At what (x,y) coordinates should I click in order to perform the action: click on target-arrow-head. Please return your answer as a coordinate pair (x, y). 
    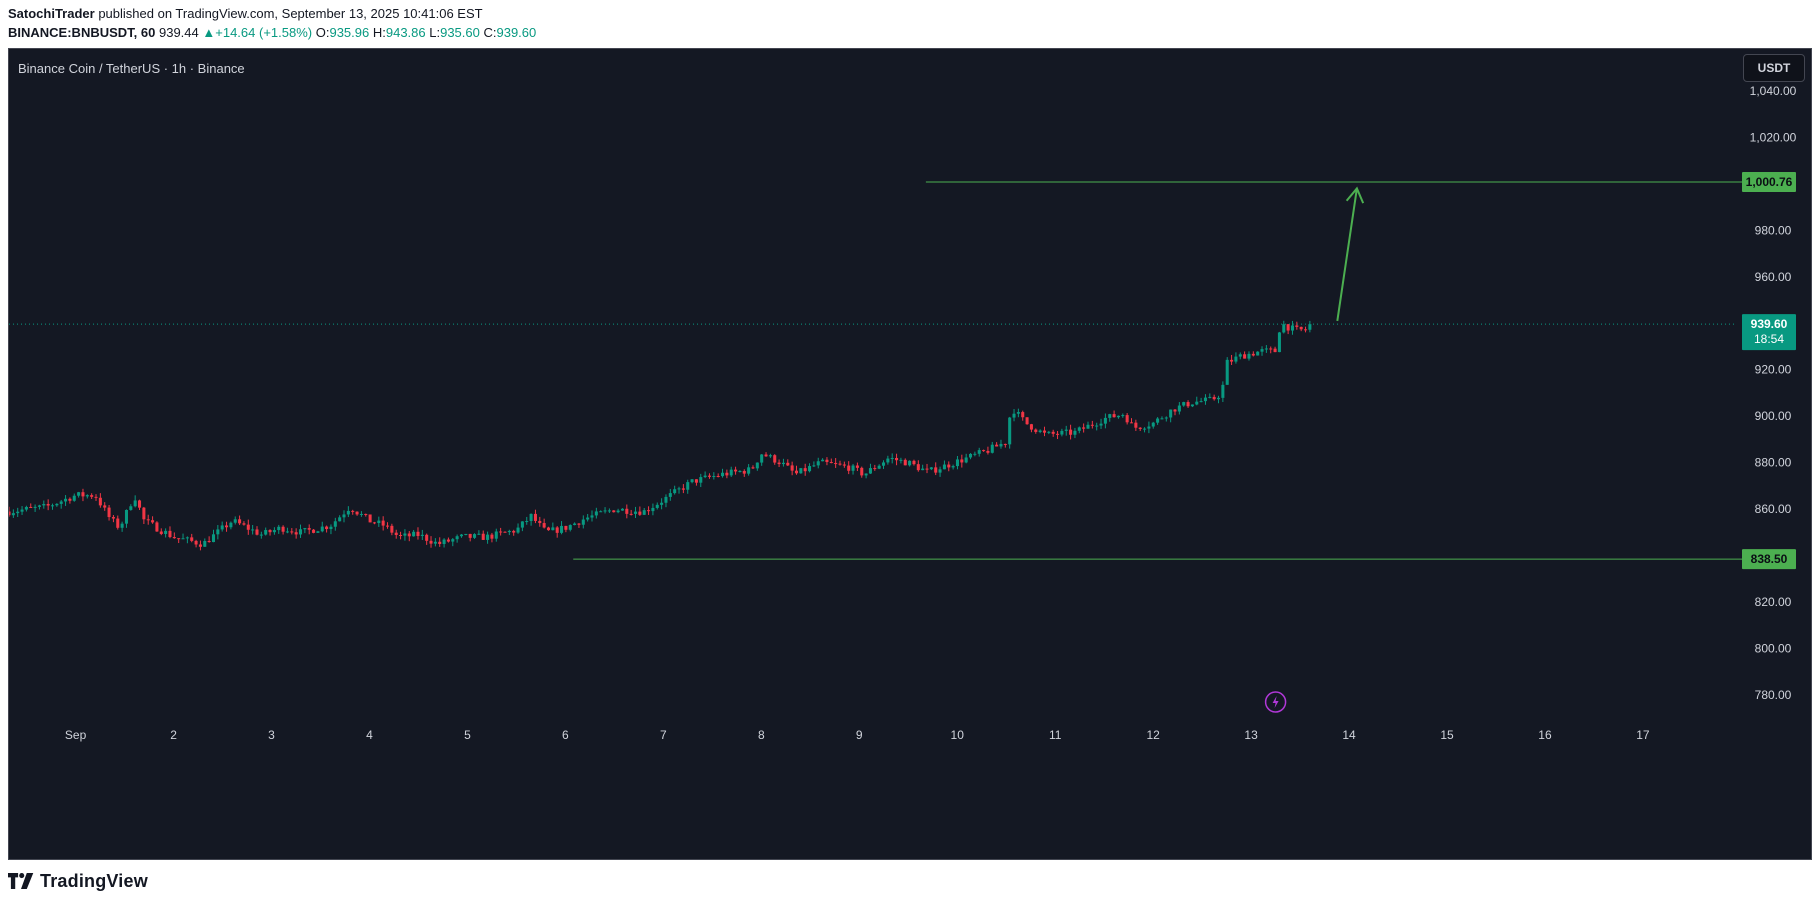
    Looking at the image, I should click on (1355, 195).